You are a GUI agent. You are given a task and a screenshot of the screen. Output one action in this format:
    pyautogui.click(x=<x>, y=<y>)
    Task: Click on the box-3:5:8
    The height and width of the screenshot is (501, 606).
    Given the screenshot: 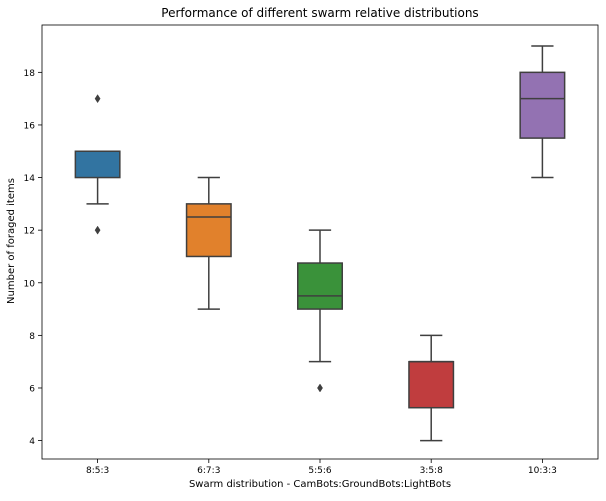 What is the action you would take?
    pyautogui.click(x=431, y=384)
    